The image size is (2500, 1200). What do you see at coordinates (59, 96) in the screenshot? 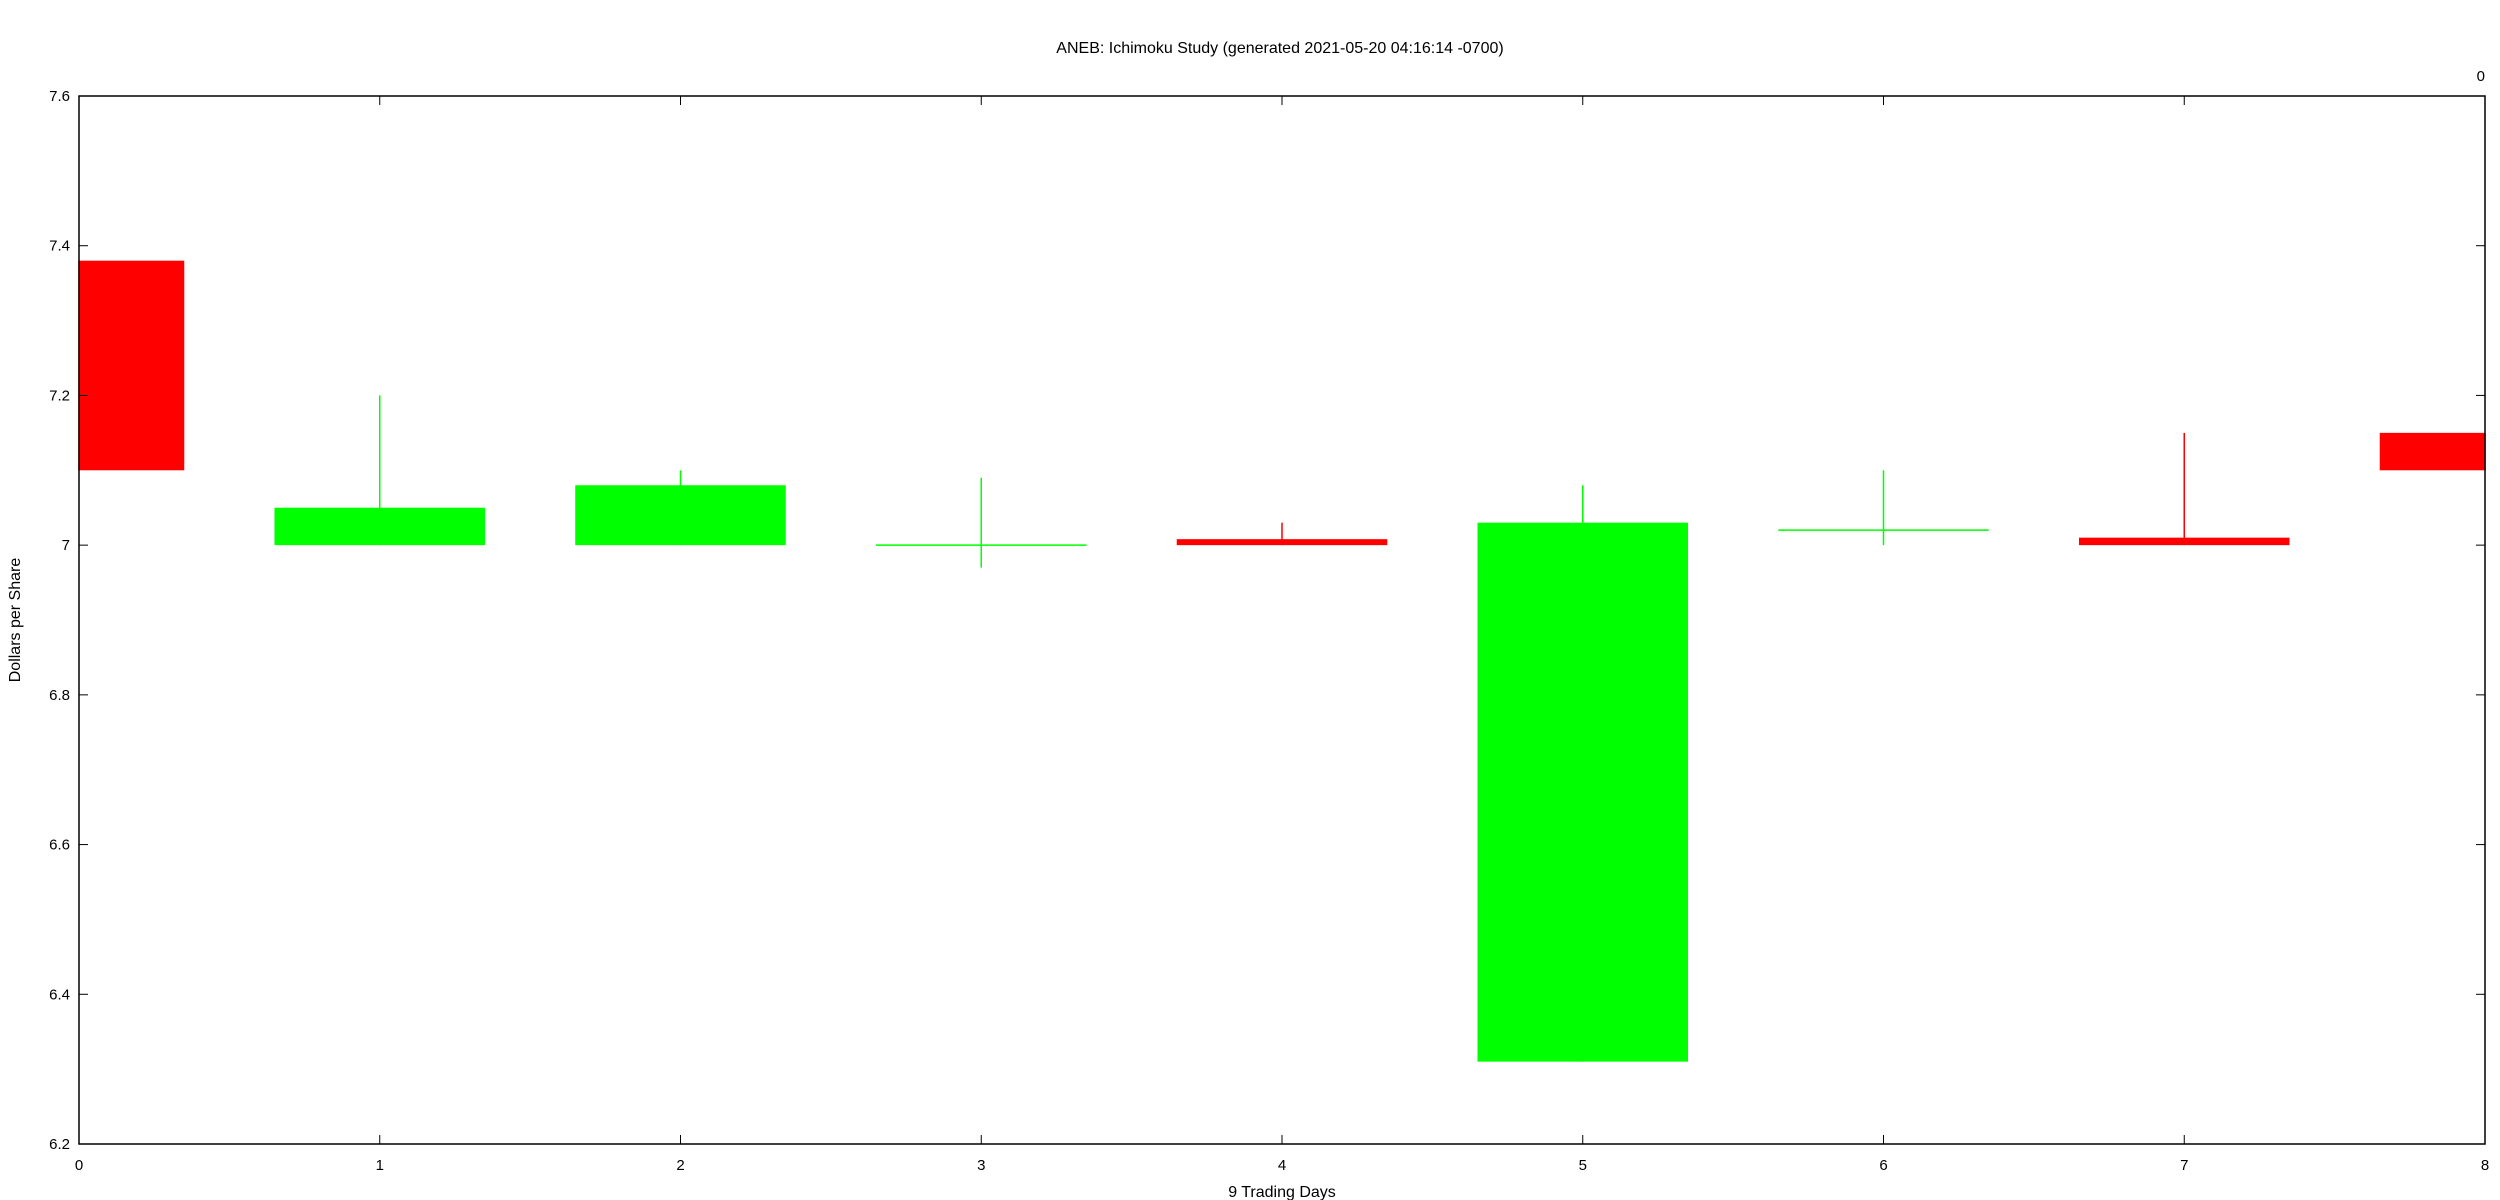
I see `y-tick-label: 7.6` at bounding box center [59, 96].